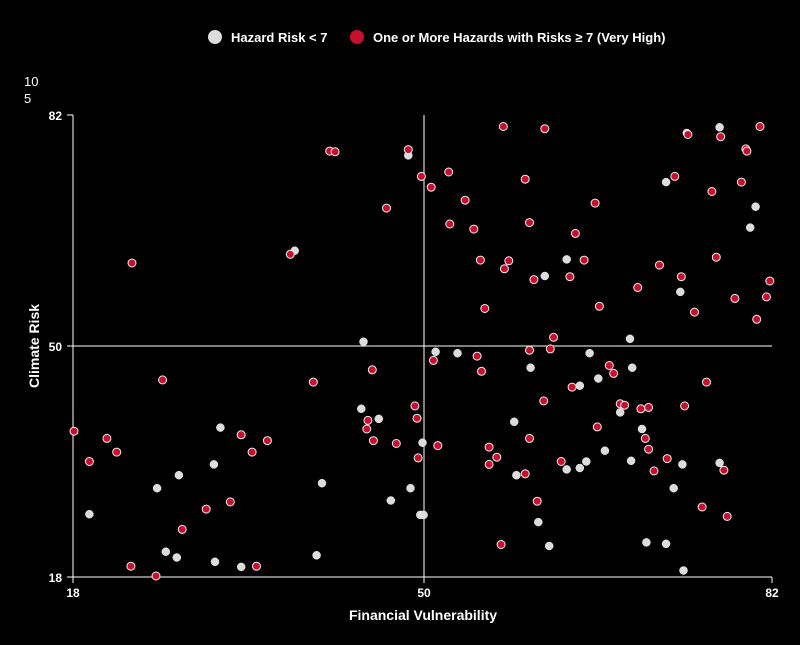 This screenshot has width=800, height=645. Describe the element at coordinates (357, 37) in the screenshot. I see `legend-marker-hazard-high` at that location.